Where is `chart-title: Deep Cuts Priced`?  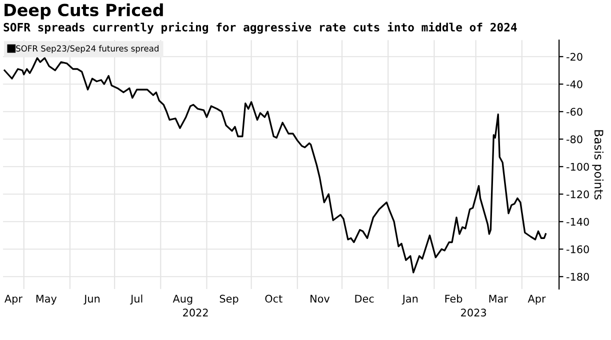 chart-title: Deep Cuts Priced is located at coordinates (83, 11).